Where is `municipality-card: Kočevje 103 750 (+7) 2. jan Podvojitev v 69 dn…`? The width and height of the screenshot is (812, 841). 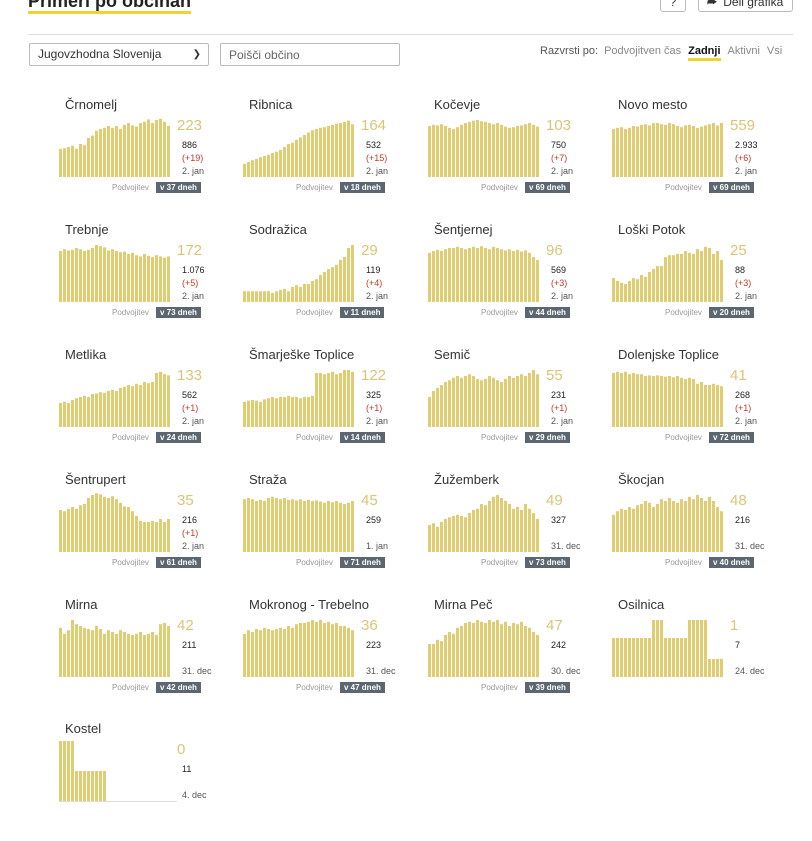 municipality-card: Kočevje 103 750 (+7) 2. jan Podvojitev v 69 dn… is located at coordinates (523, 157).